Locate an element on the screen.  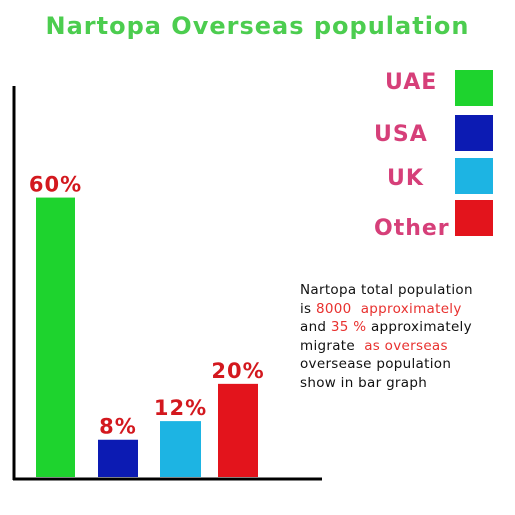
note-line-6: show in bar graph is located at coordinates (364, 382).